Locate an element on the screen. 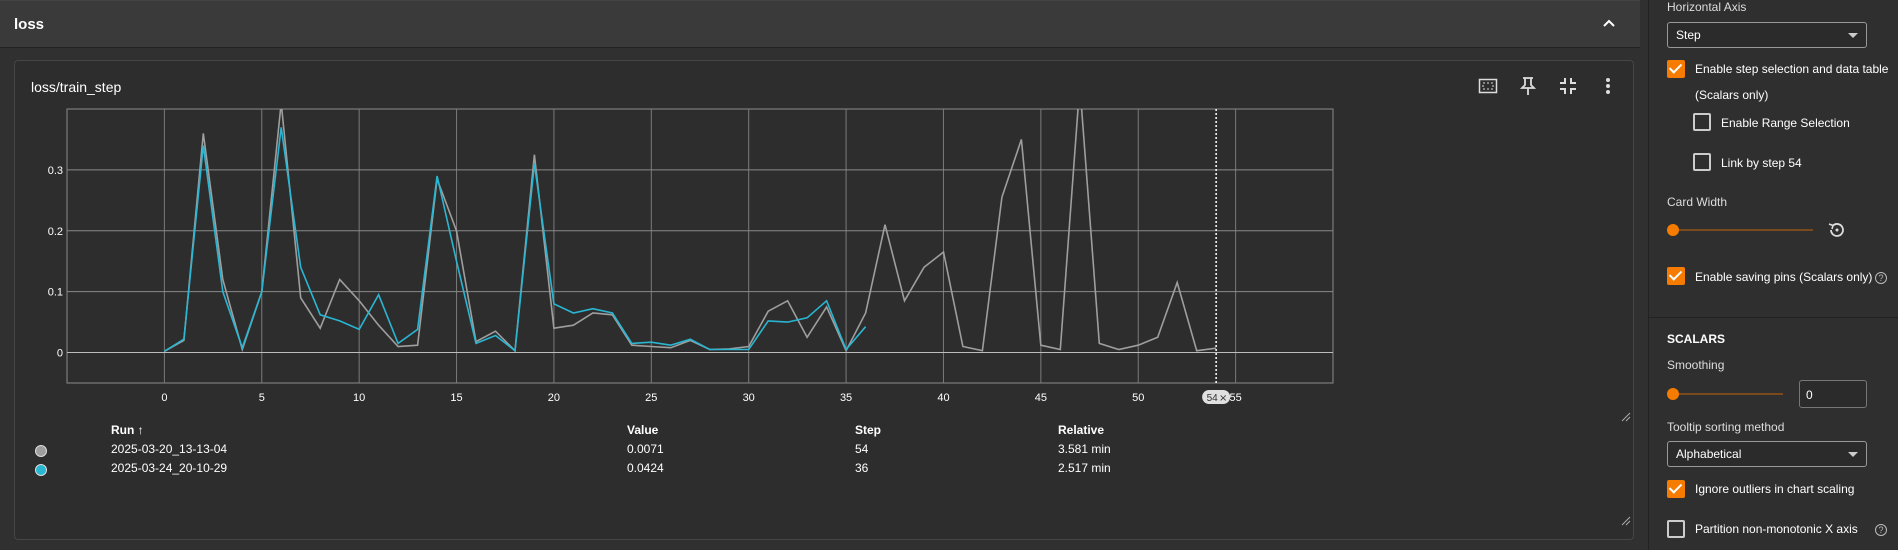 The width and height of the screenshot is (1898, 550). header-step: Step is located at coordinates (868, 430).